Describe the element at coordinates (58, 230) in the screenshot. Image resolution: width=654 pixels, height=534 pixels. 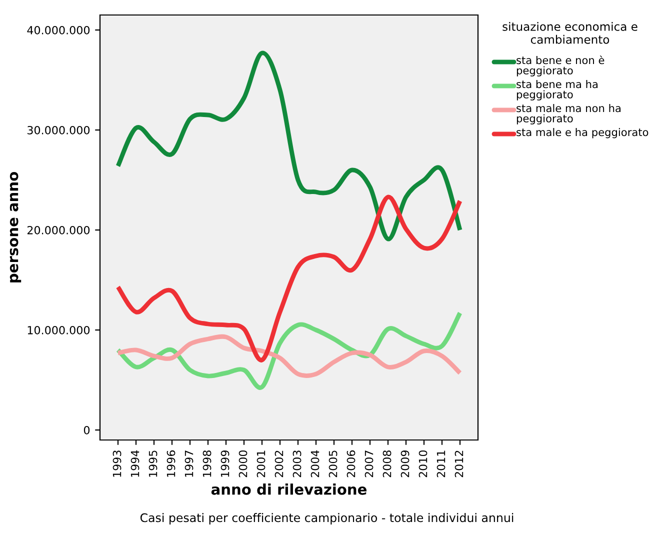
I see `y-tick-label: 20.000.000` at that location.